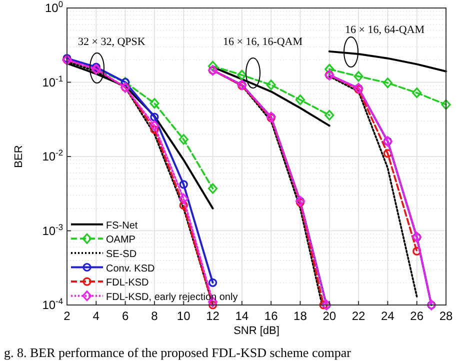 This screenshot has height=363, width=474. Describe the element at coordinates (263, 42) in the screenshot. I see `annotation: 16 × 16, 16-QAM` at that location.